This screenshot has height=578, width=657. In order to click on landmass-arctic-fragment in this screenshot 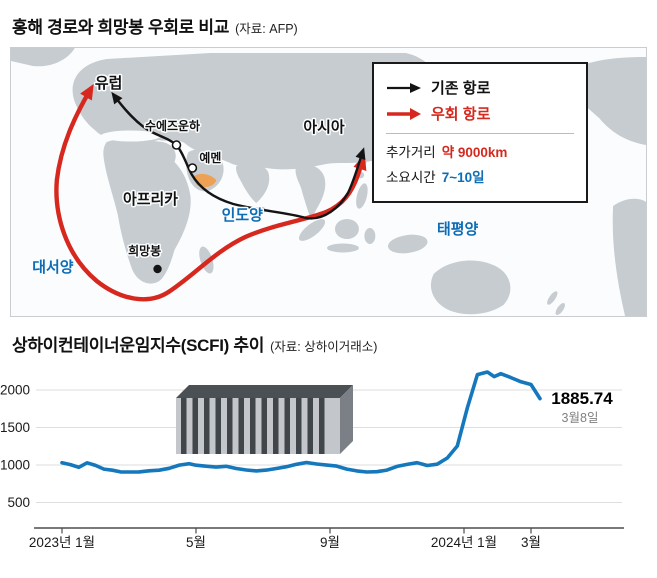, I will do `click(43, 57)`.